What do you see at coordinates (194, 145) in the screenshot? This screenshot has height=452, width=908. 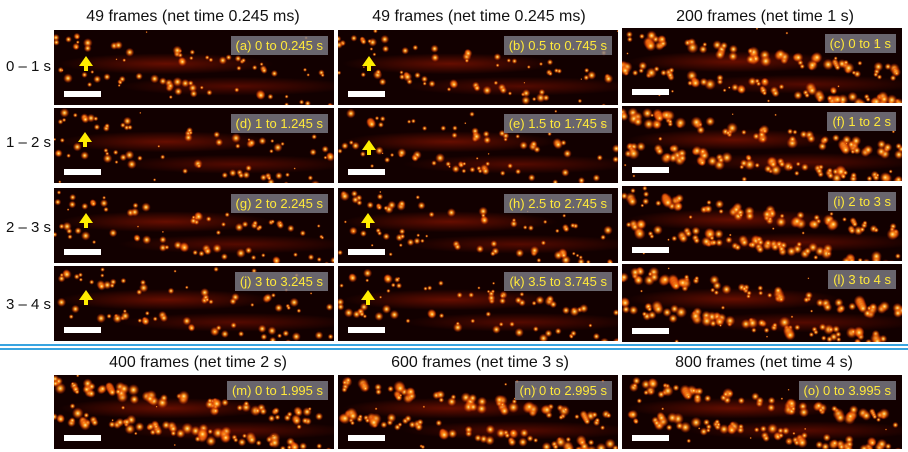 I see `image-panel-d: (d) 1 to 1.245 s` at bounding box center [194, 145].